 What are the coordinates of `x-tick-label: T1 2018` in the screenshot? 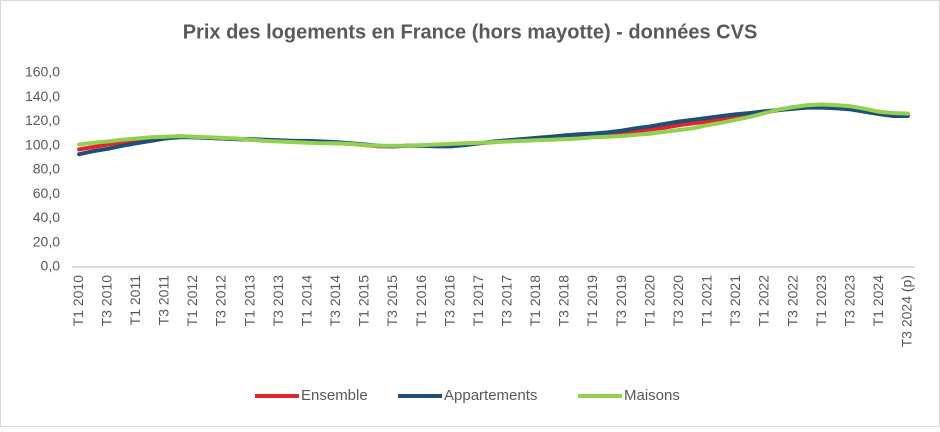 It's located at (535, 301).